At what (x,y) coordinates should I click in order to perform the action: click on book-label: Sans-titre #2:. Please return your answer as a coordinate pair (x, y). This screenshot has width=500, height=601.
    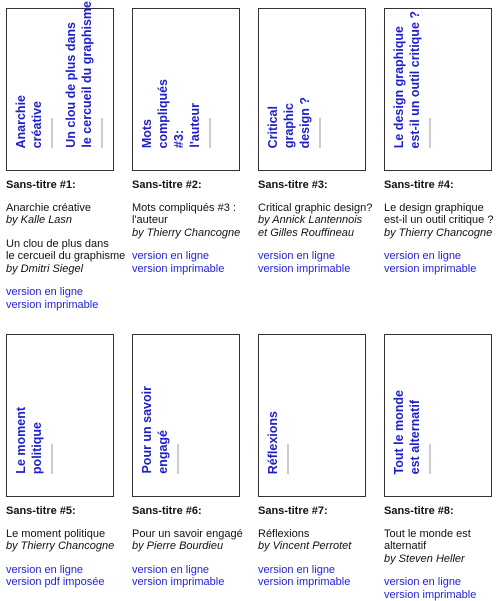
    Looking at the image, I should click on (194, 185).